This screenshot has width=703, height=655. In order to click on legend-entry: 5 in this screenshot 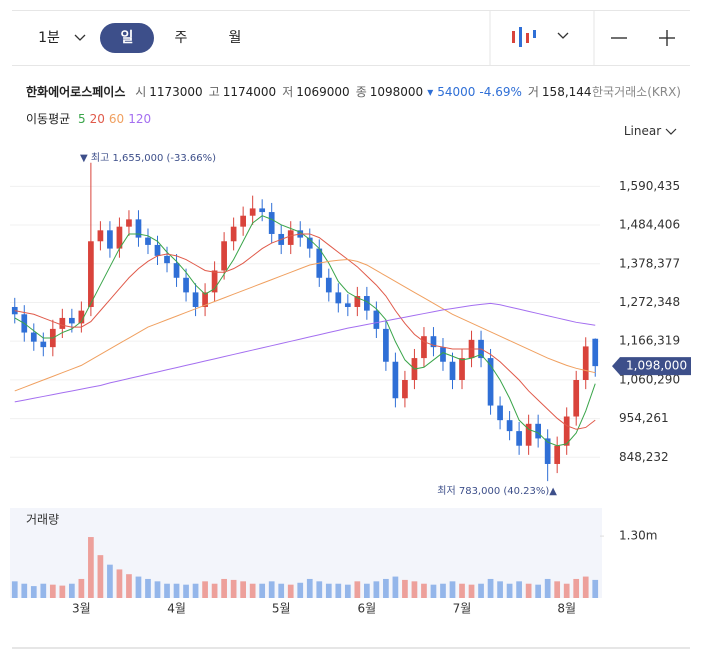, I will do `click(82, 119)`.